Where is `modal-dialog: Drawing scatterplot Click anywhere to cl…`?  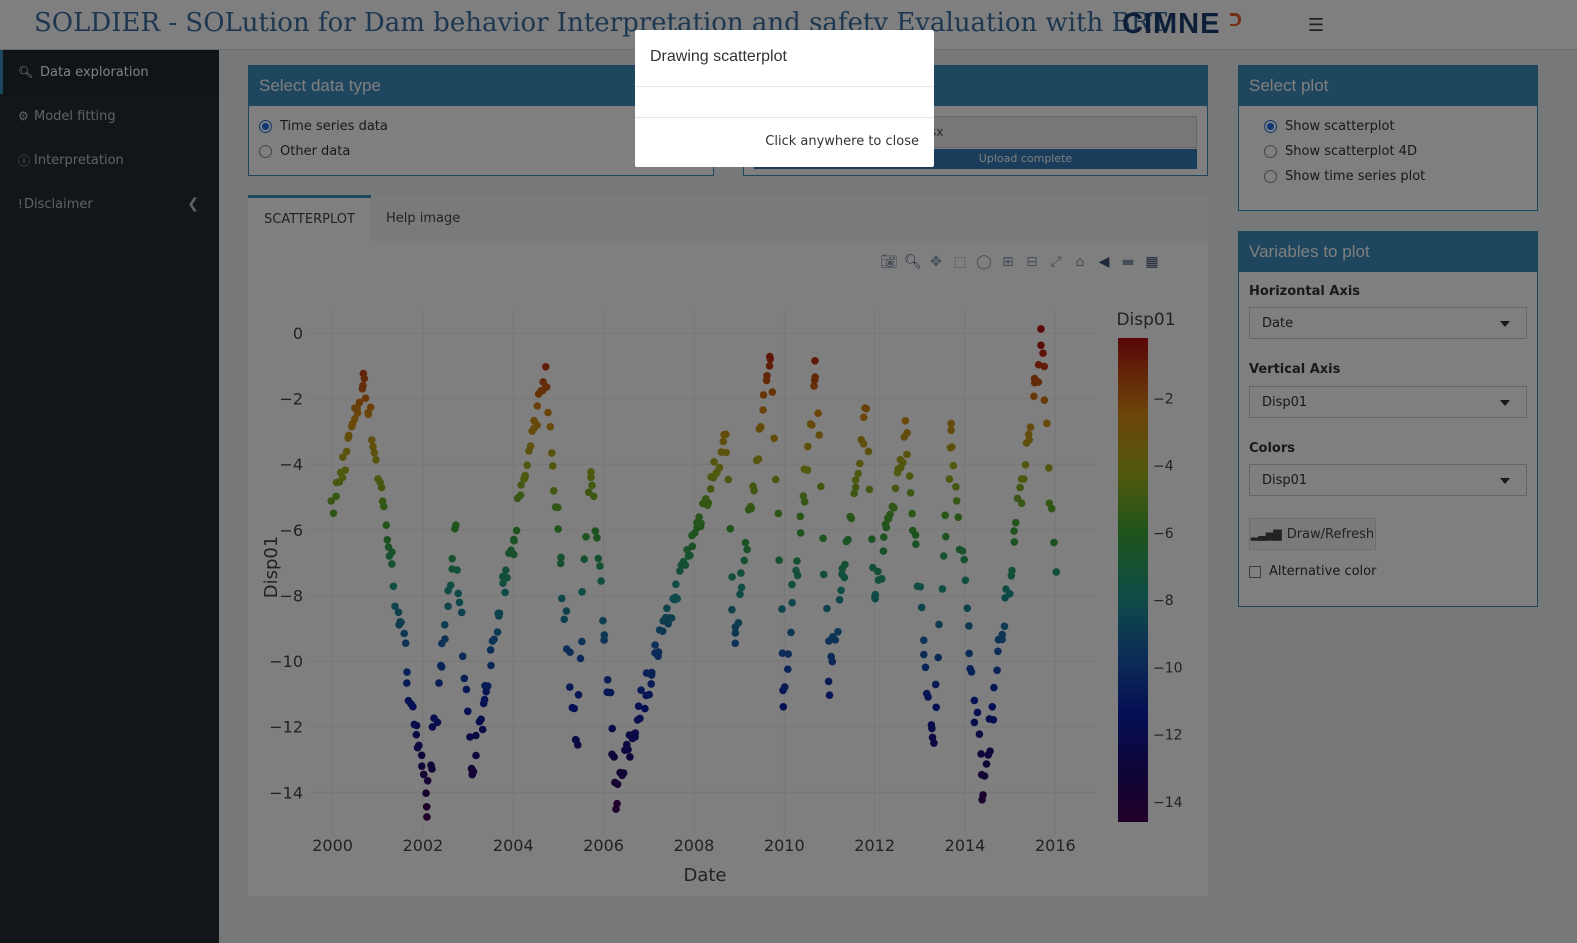 modal-dialog: Drawing scatterplot Click anywhere to cl… is located at coordinates (784, 98).